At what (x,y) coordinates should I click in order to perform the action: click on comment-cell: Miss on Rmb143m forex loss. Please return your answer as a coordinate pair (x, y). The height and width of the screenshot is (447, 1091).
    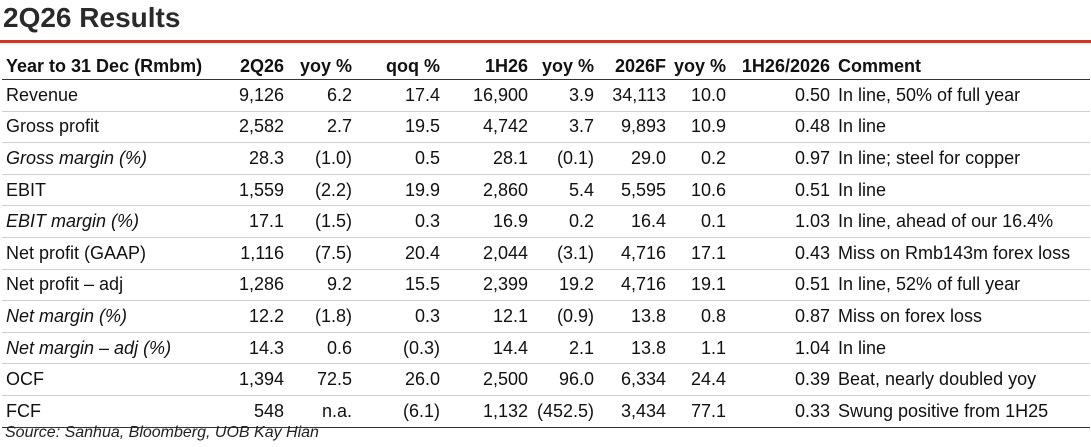
    Looking at the image, I should click on (954, 252).